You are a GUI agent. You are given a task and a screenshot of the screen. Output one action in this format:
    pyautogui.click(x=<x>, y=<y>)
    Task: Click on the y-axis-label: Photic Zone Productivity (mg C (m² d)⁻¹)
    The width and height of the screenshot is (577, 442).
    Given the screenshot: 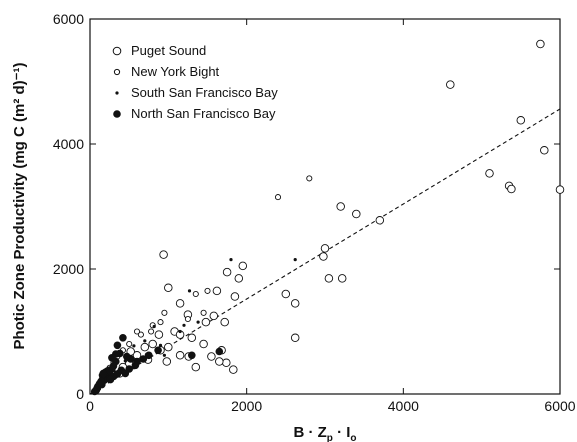 What is the action you would take?
    pyautogui.click(x=19, y=205)
    